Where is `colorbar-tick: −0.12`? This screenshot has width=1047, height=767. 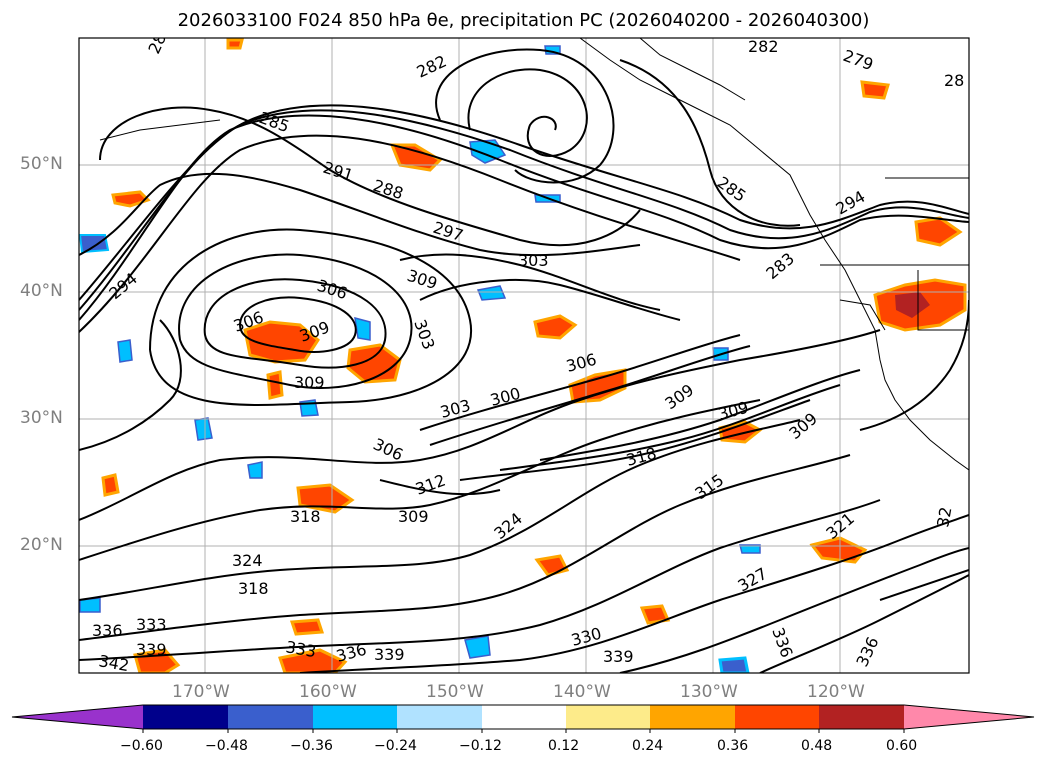 colorbar-tick: −0.12 is located at coordinates (480, 746).